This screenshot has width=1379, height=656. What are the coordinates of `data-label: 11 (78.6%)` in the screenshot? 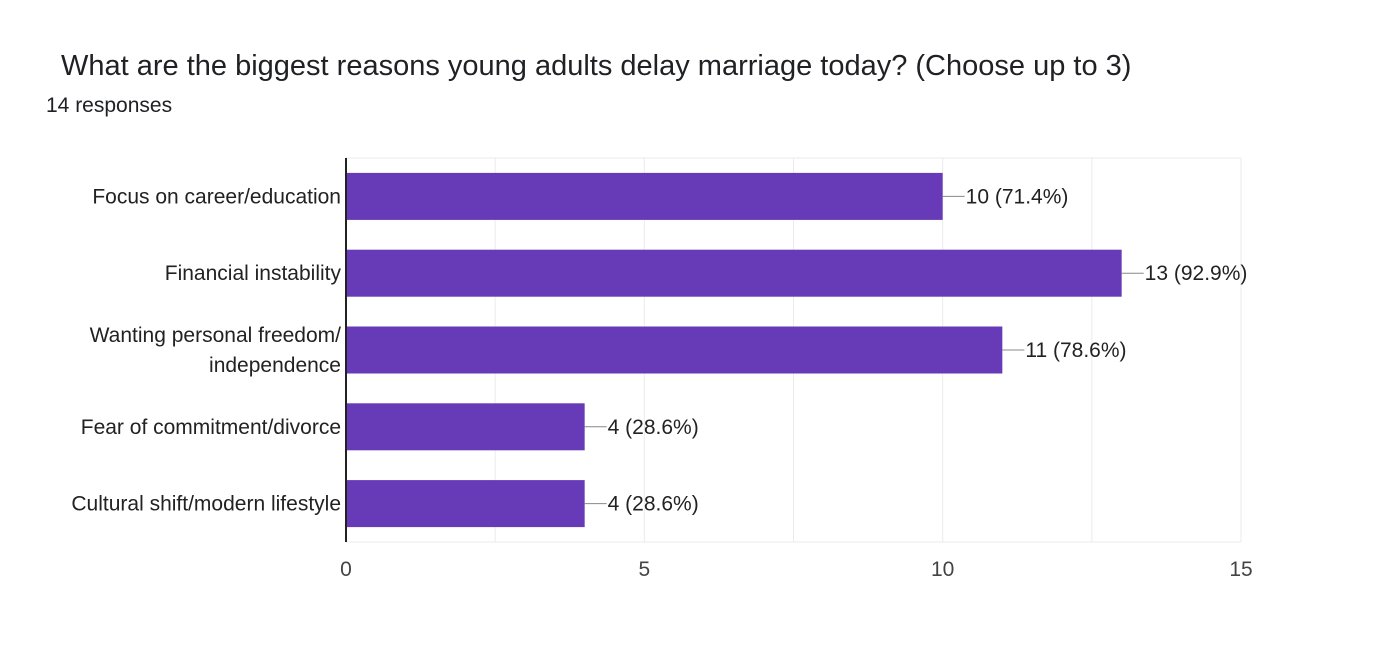 It's located at (1075, 350).